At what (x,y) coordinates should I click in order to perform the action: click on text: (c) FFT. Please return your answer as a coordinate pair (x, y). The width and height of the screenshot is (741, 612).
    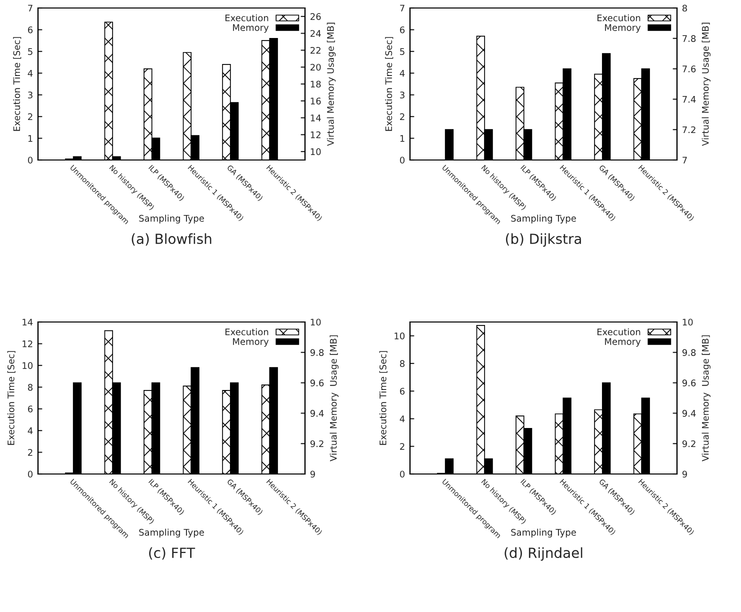
    Looking at the image, I should click on (172, 553).